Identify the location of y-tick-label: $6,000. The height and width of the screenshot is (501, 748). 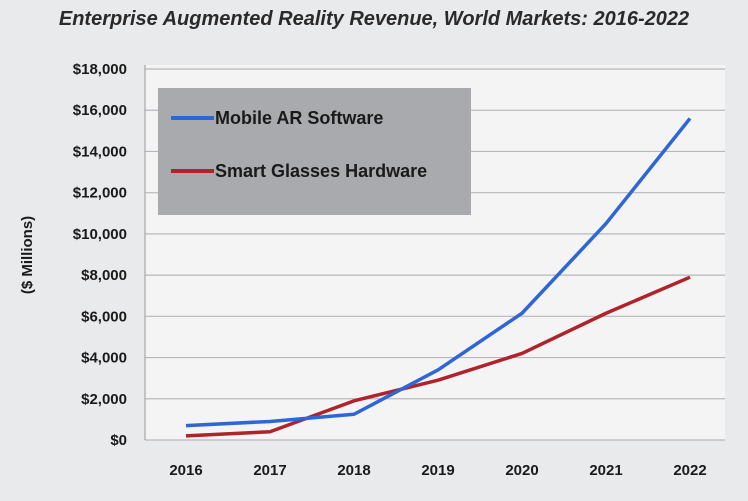
(104, 316).